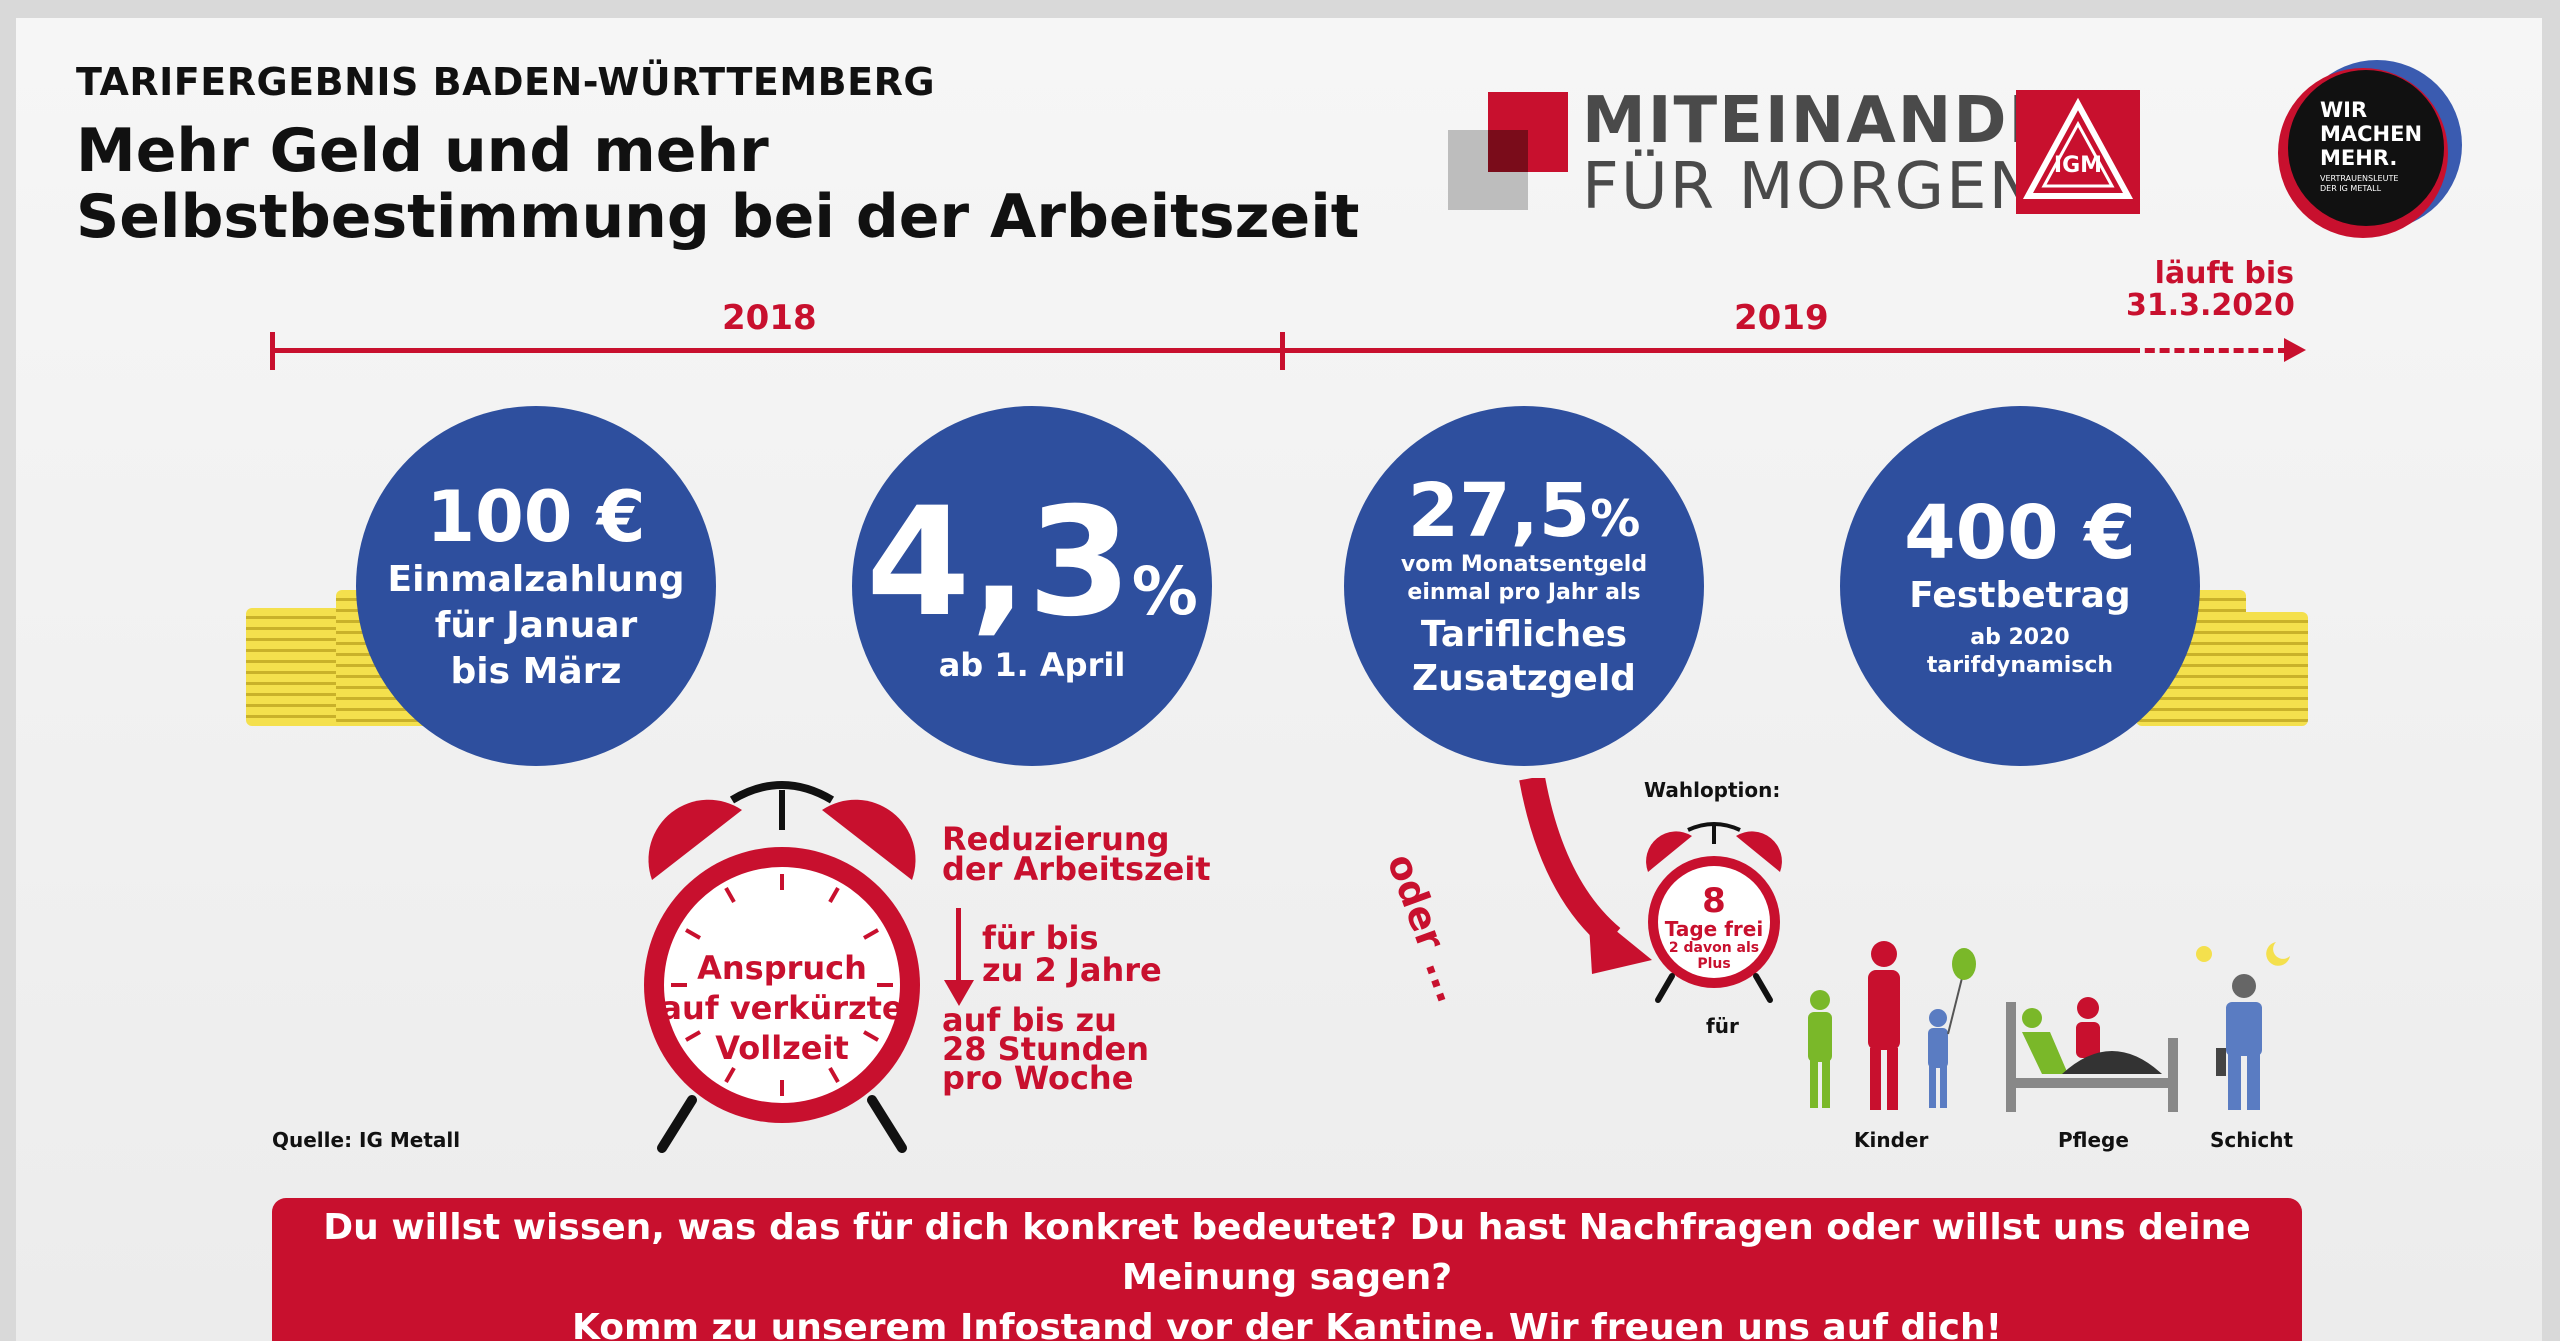 This screenshot has height=1341, width=2560. Describe the element at coordinates (2252, 1140) in the screenshot. I see `schicht-label: Schicht` at that location.